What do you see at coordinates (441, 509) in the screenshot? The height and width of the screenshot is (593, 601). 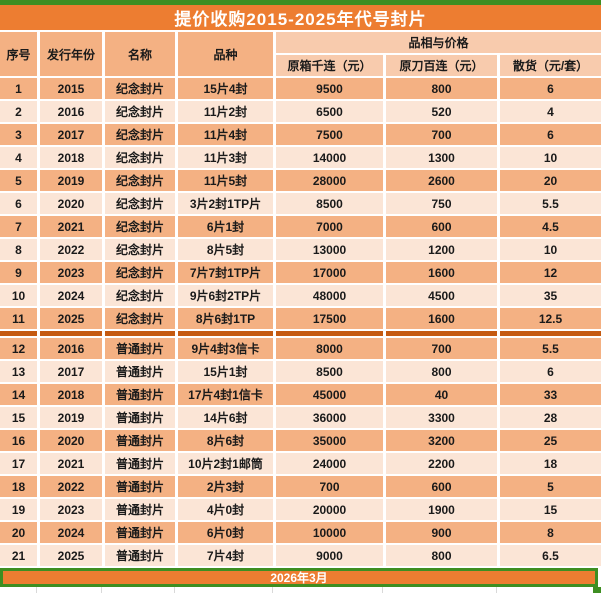 I see `cell-blade: 1900` at bounding box center [441, 509].